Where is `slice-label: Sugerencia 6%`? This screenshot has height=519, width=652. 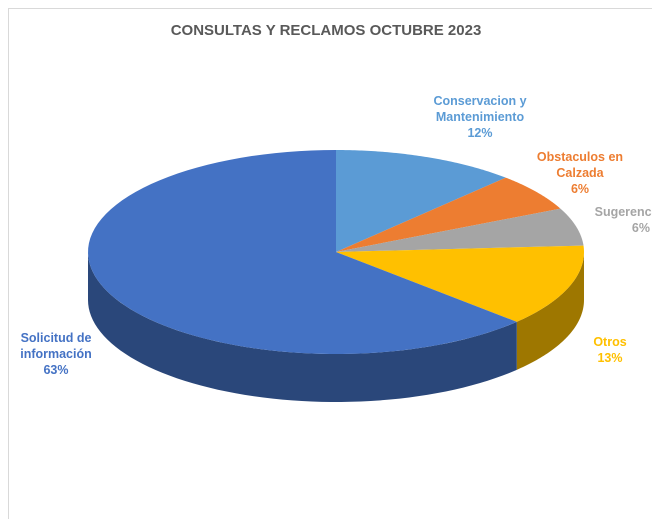
slice-label: Sugerencia 6% is located at coordinates (612, 220).